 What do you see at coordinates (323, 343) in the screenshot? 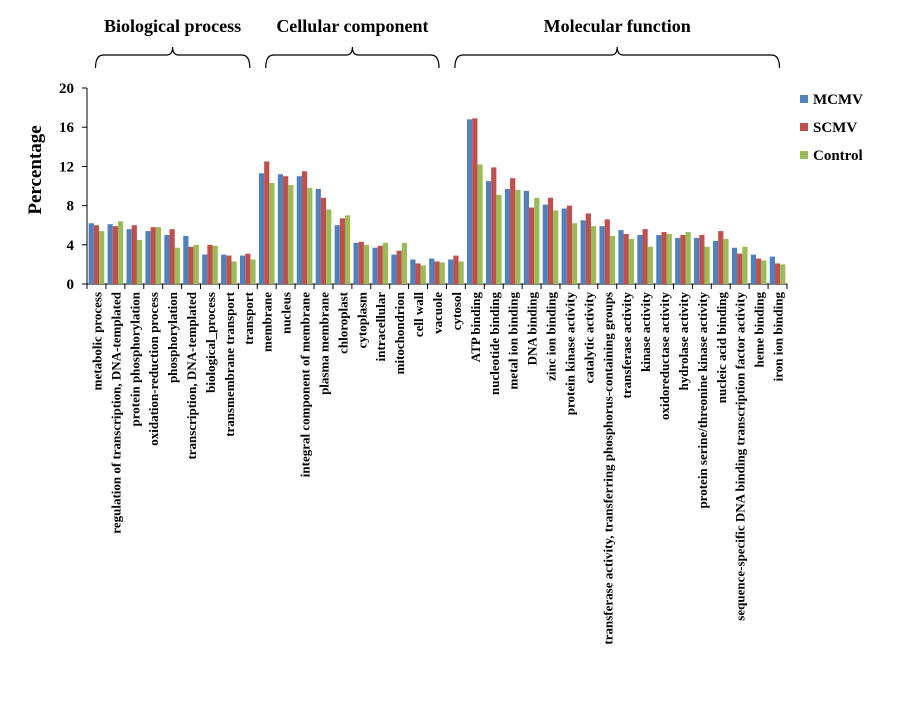
I see `category-label: plasma membrane` at bounding box center [323, 343].